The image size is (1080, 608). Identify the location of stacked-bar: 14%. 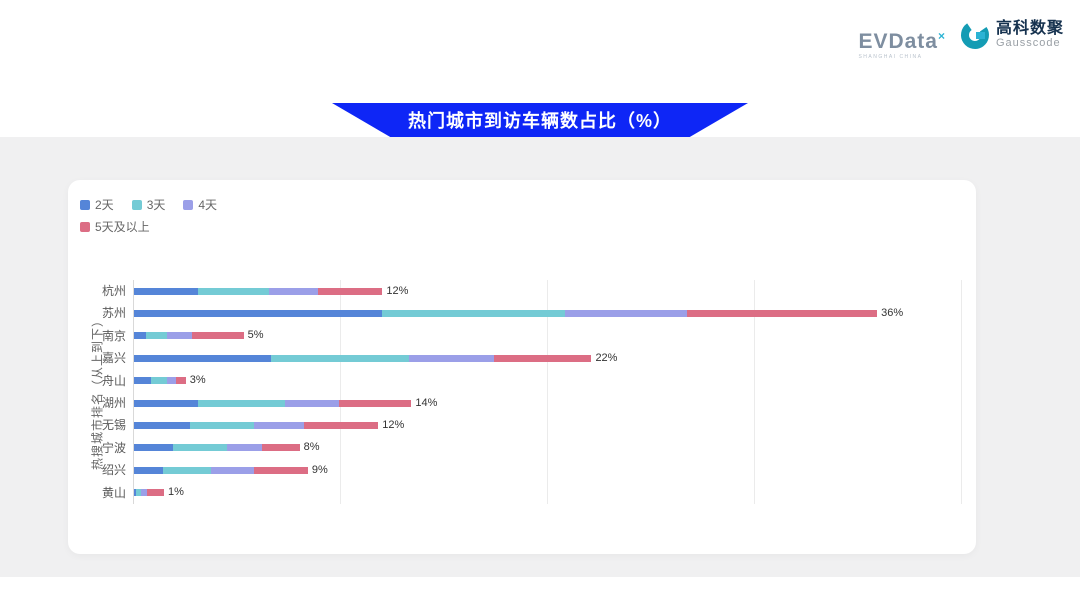
(286, 402).